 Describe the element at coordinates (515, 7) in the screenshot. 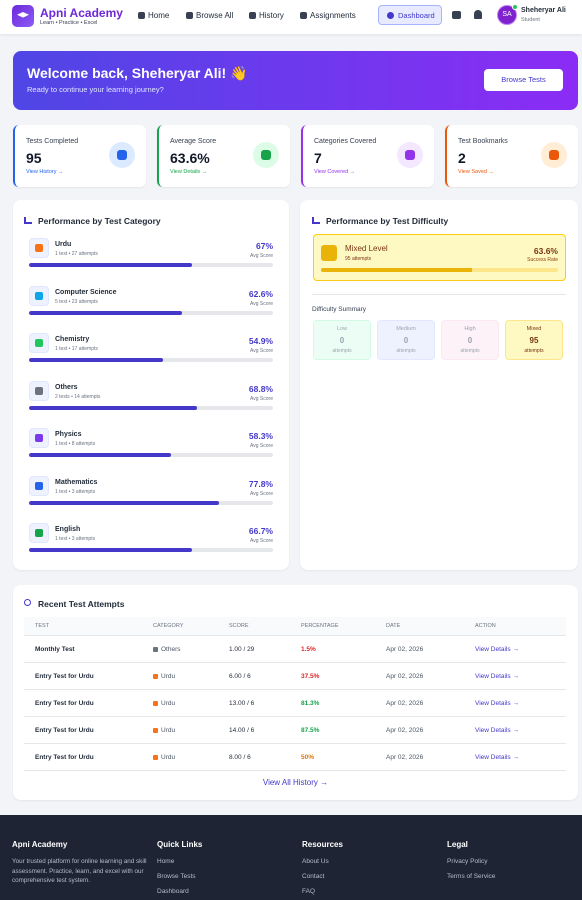

I see `online-dot` at that location.